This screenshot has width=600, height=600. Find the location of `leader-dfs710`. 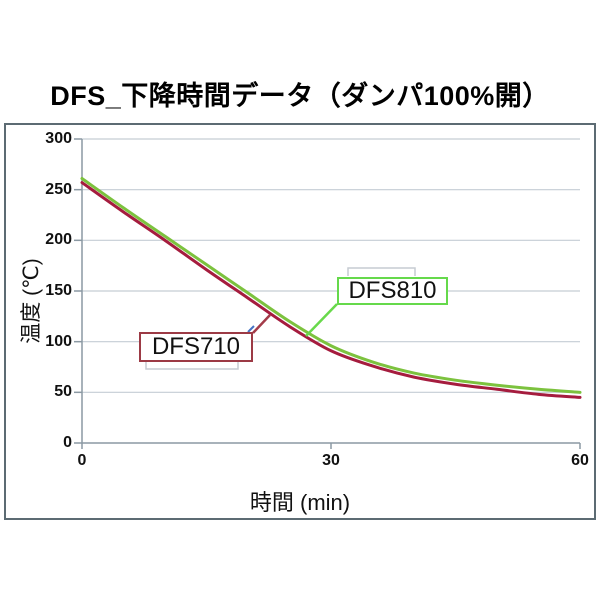

leader-dfs710 is located at coordinates (261, 324).